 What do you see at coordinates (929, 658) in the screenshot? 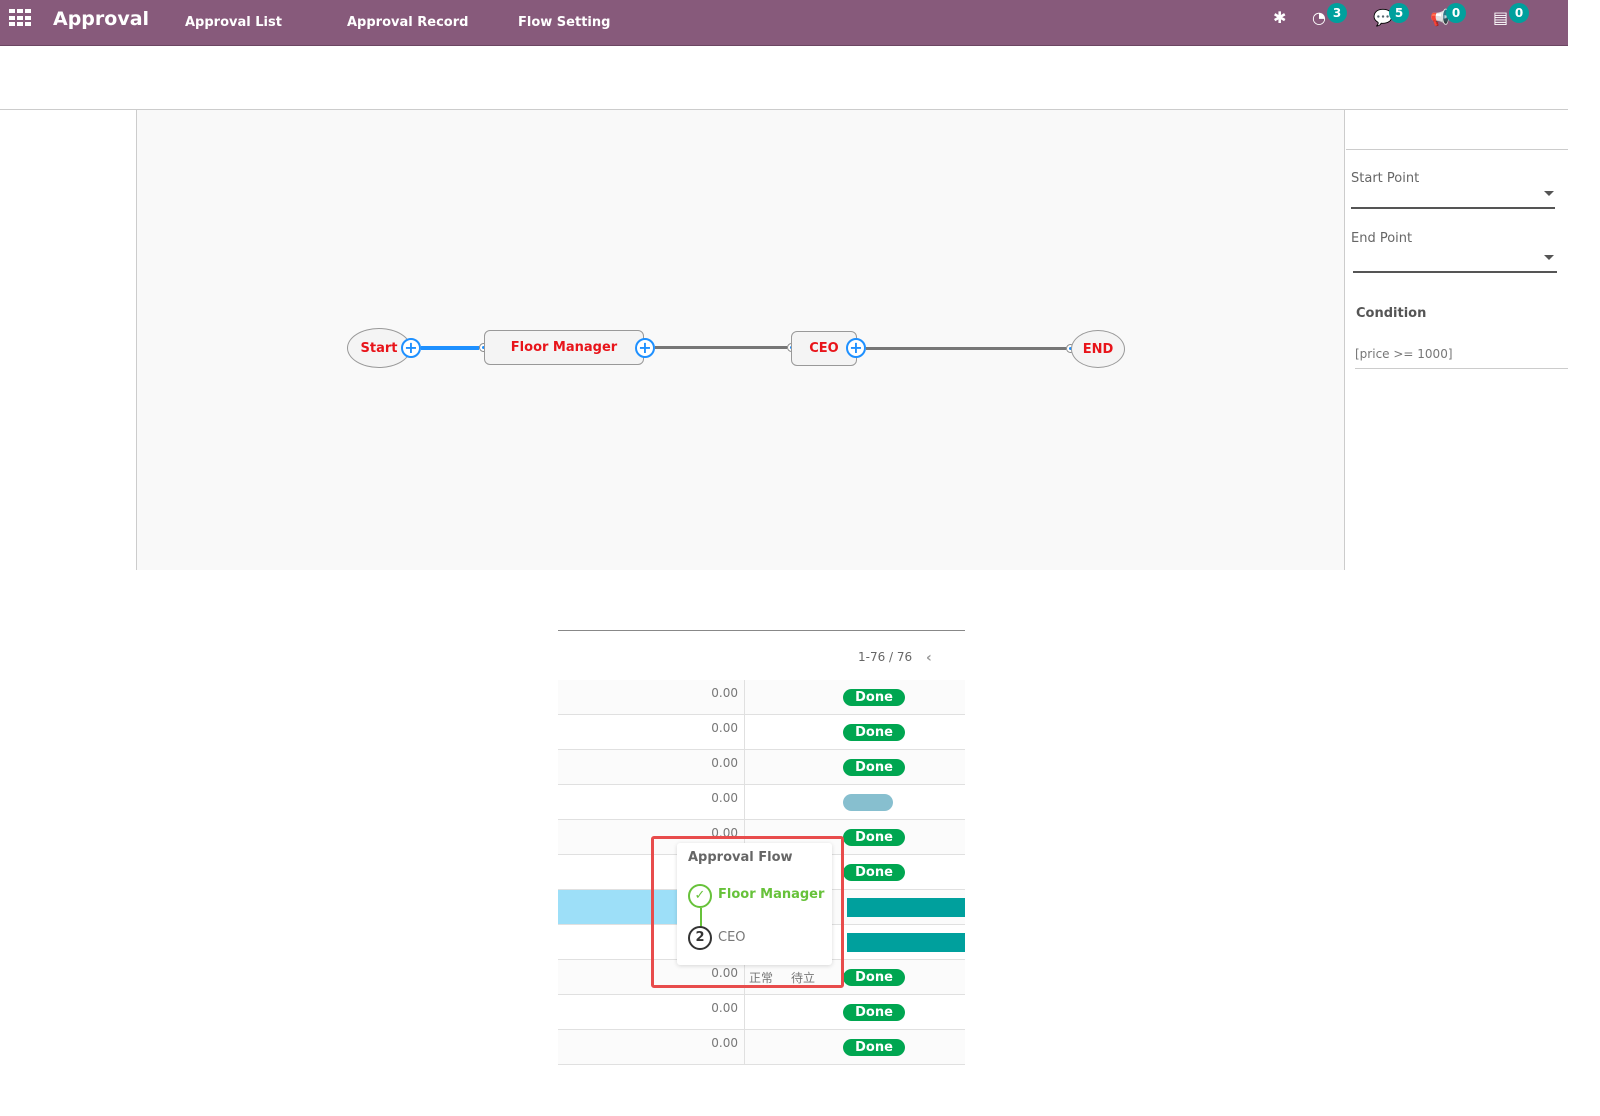
I see `pager-previous-icon: ‹` at bounding box center [929, 658].